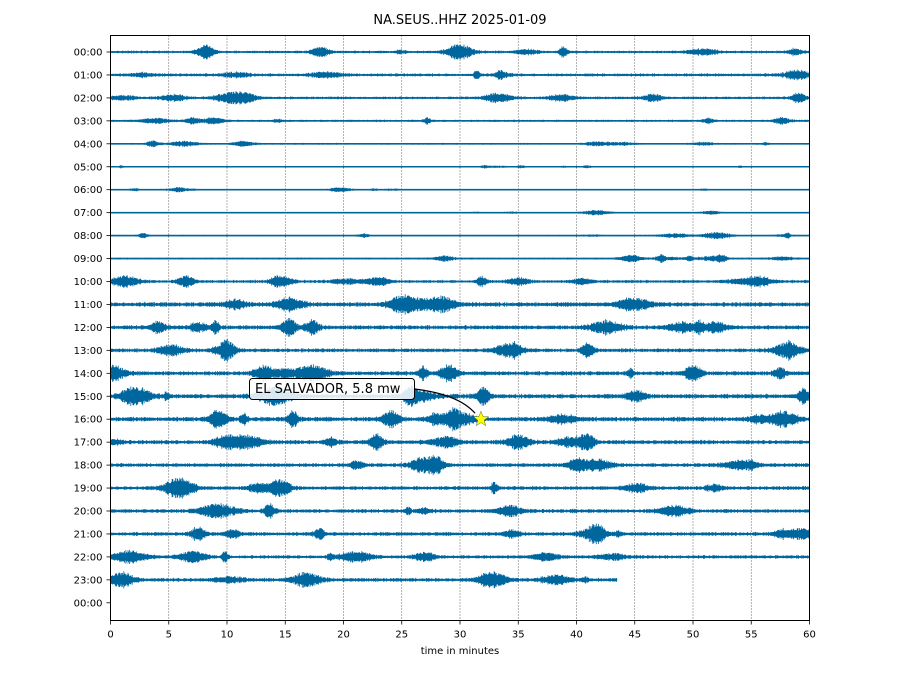 This screenshot has width=919, height=690. Describe the element at coordinates (401, 635) in the screenshot. I see `x-tick-label: 25` at that location.